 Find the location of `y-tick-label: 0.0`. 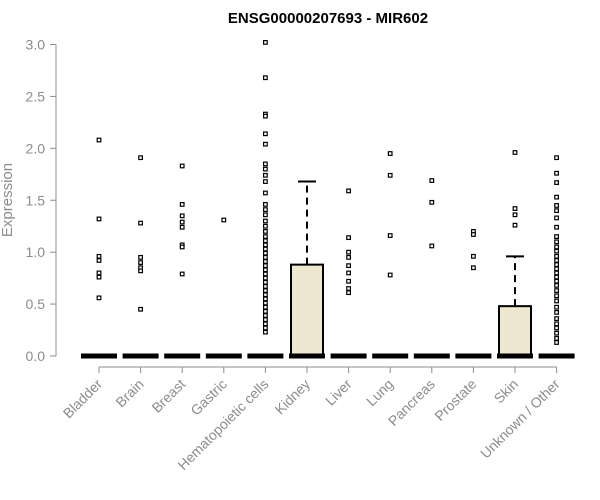

y-tick-label: 0.0 is located at coordinates (36, 356).